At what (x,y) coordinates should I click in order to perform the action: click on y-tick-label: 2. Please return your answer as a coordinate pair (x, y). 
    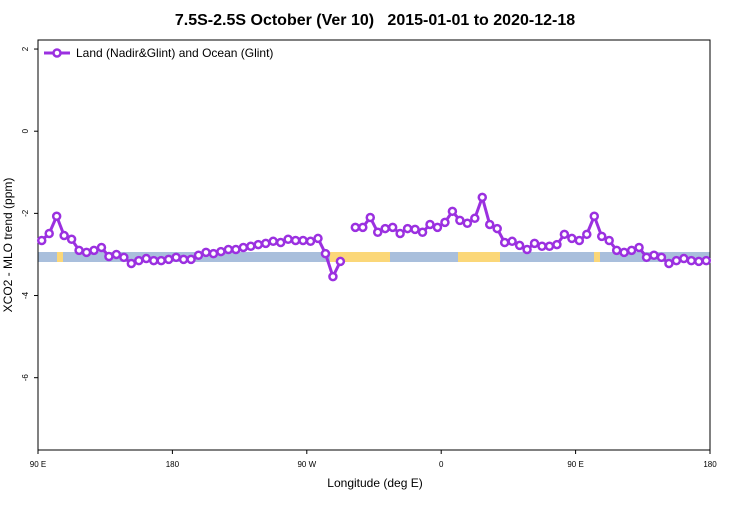
    Looking at the image, I should click on (25, 48).